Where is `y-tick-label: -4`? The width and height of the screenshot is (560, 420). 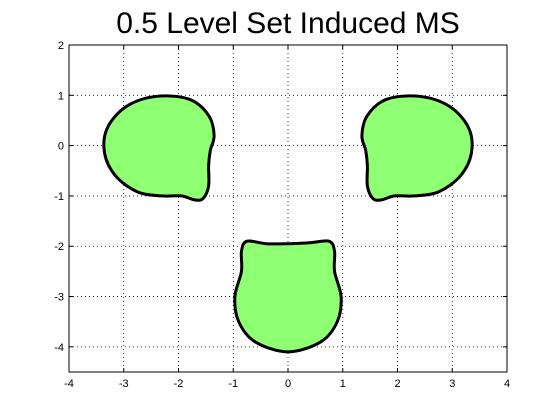
y-tick-label: -4 is located at coordinates (59, 348).